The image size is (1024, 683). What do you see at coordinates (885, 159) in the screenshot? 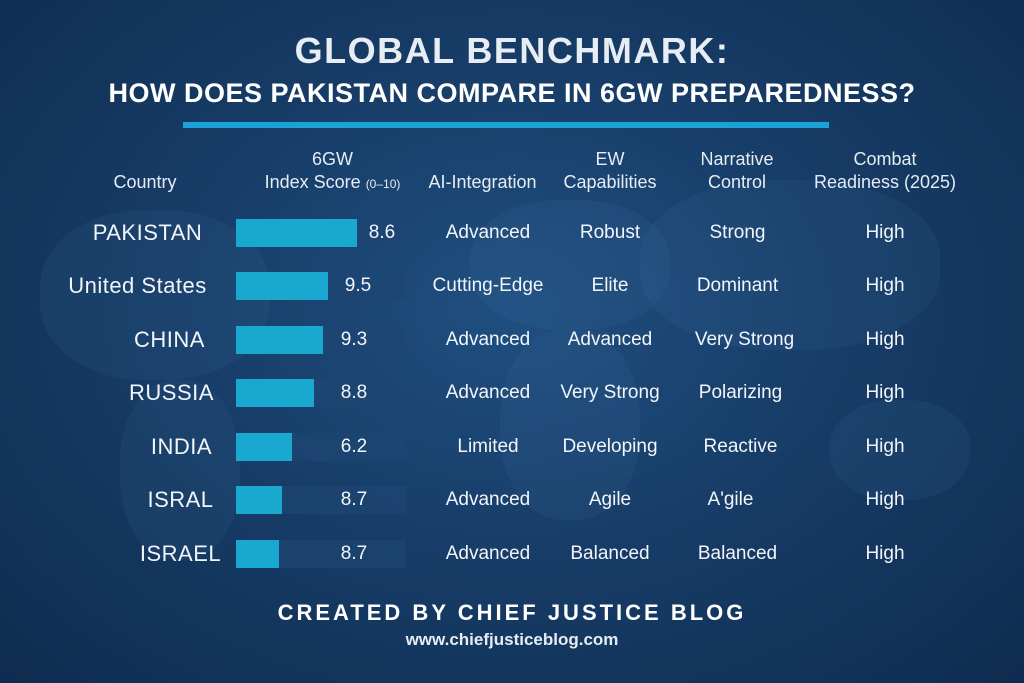
I see `header-combat-line1: Combat` at bounding box center [885, 159].